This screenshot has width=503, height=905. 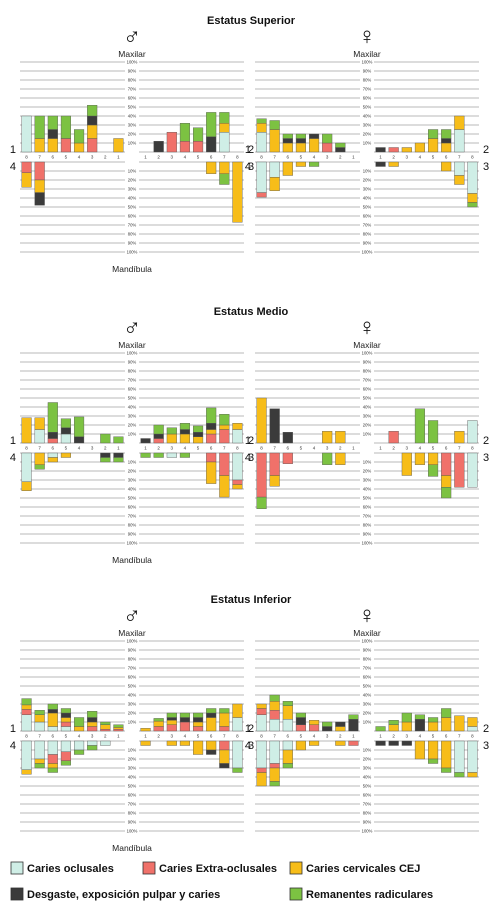 What do you see at coordinates (52, 145) in the screenshot?
I see `bar-q1-tooth-6-cej` at bounding box center [52, 145].